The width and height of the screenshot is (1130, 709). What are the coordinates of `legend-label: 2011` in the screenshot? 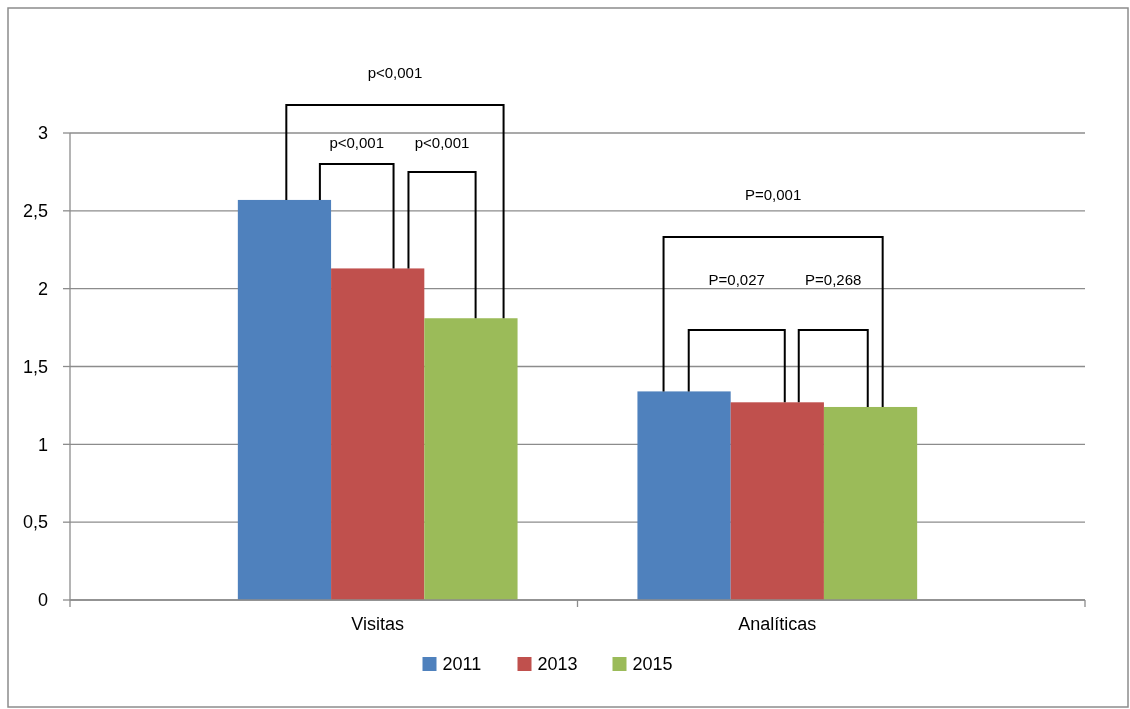 It's located at (462, 664).